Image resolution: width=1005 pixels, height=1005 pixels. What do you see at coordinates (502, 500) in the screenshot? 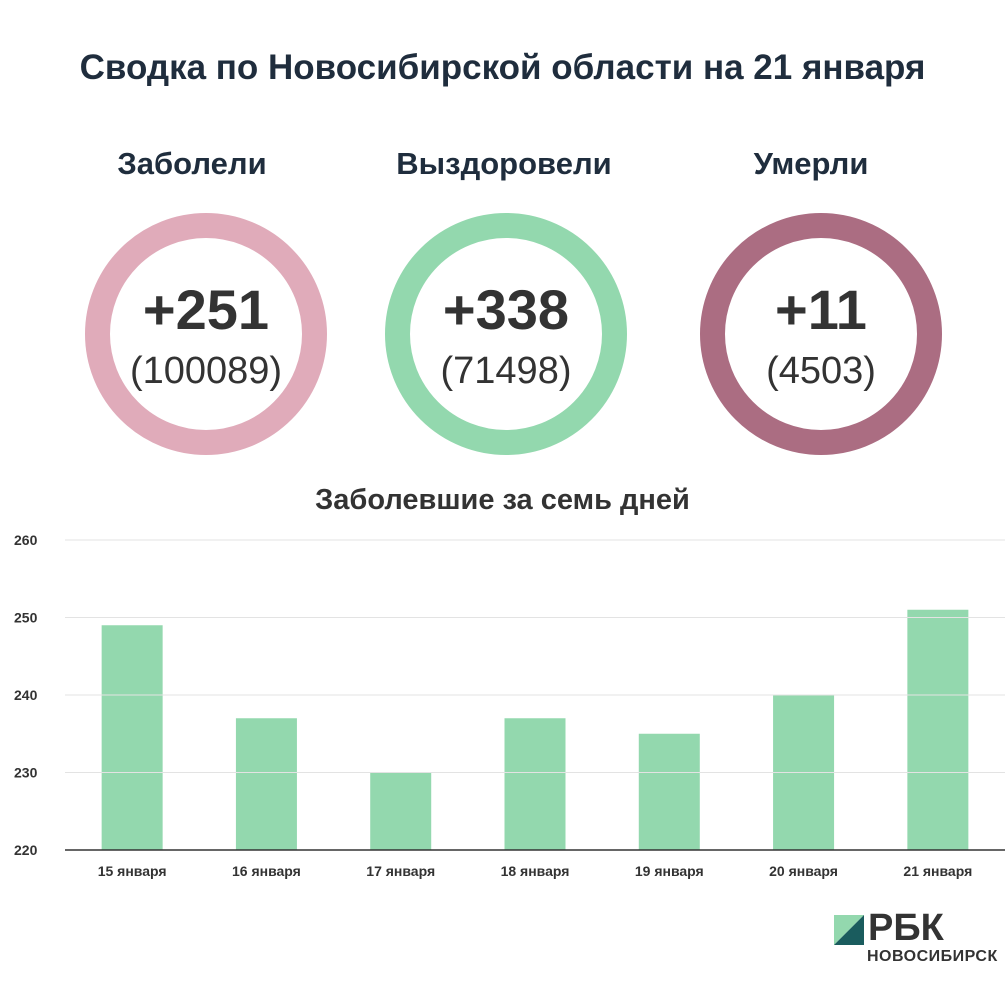
I see `chart-title: Заболевшие за семь дней` at bounding box center [502, 500].